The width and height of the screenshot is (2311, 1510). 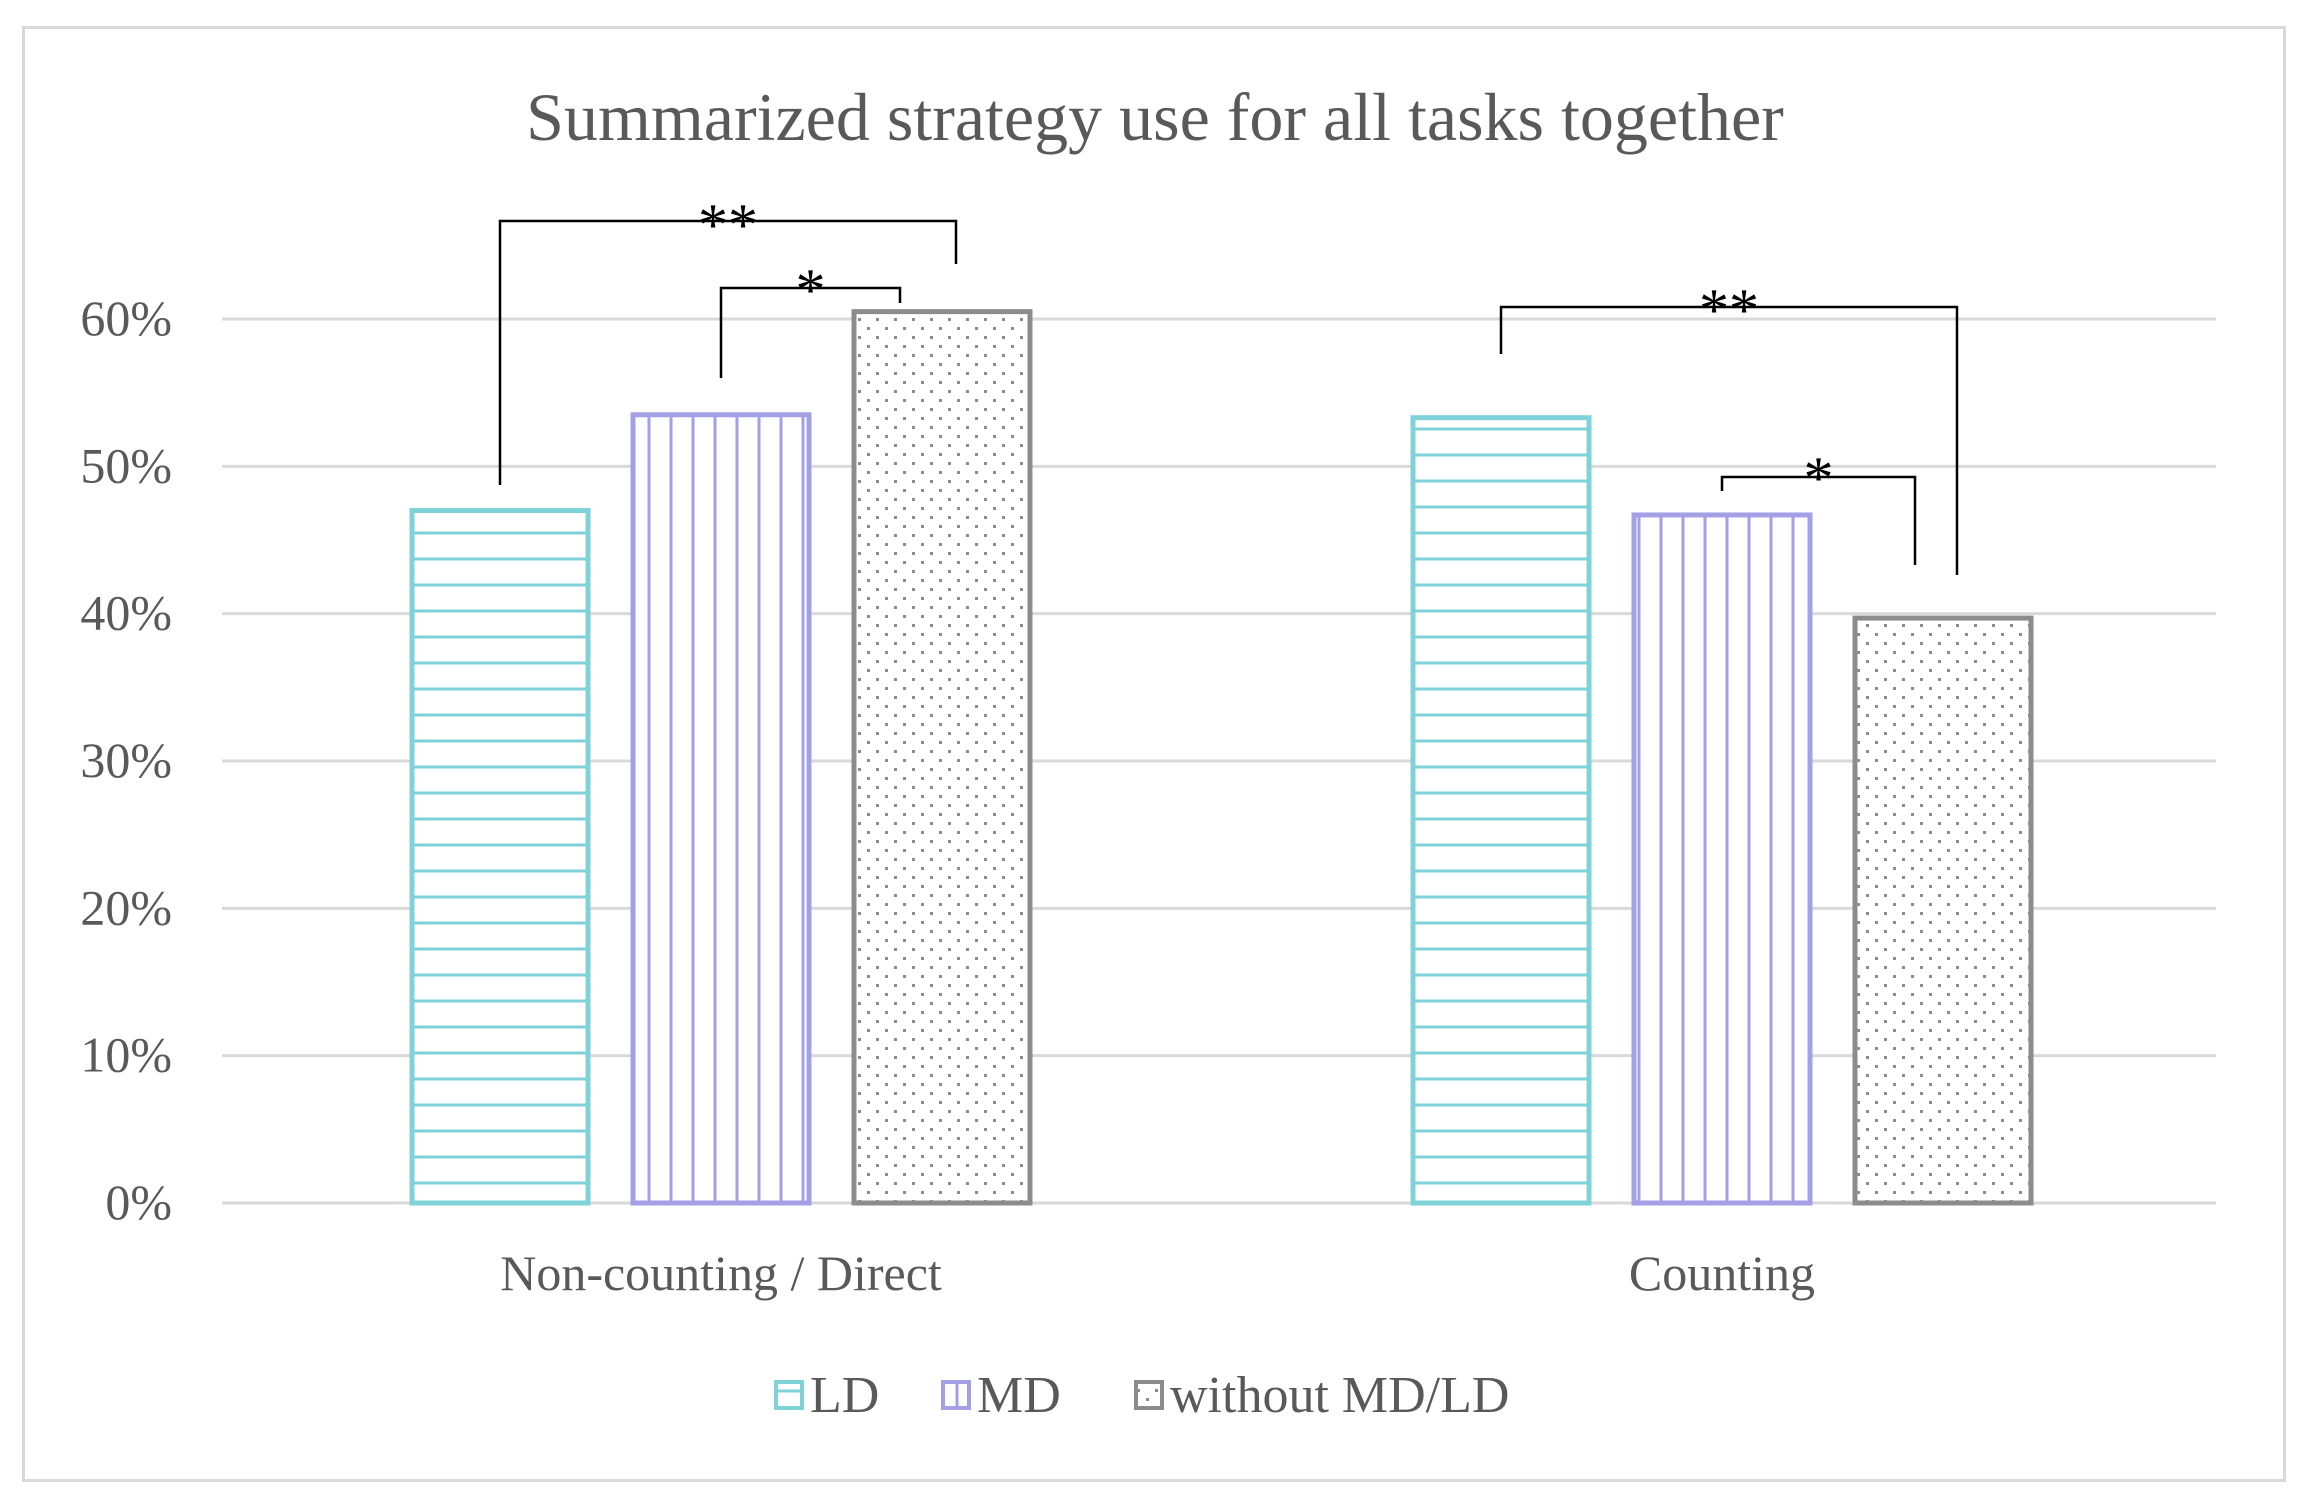 I want to click on y-axis-tick-labels: 0% 10% 20% 30% 40% 50% 60%, so click(x=126, y=760).